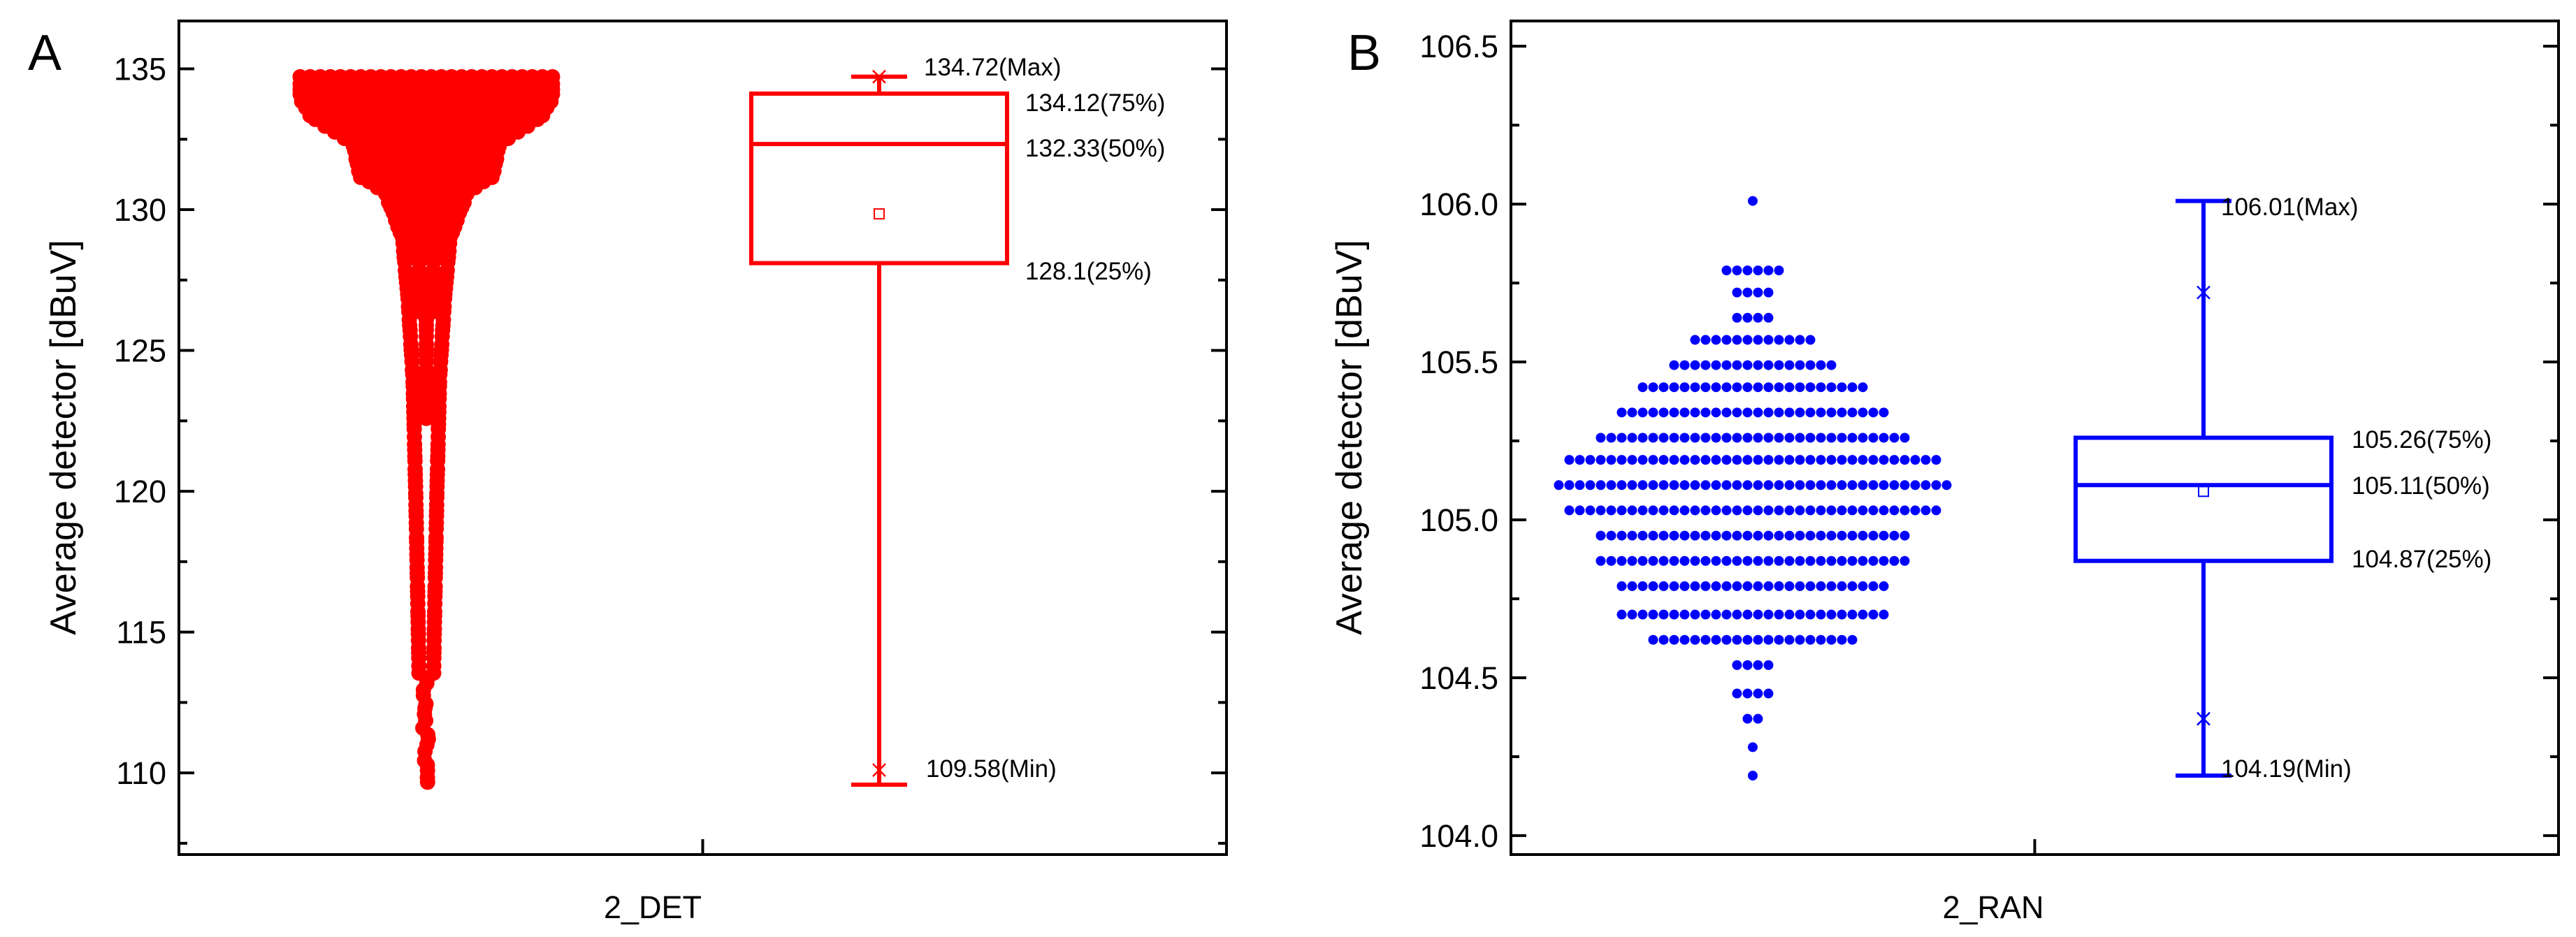 Image resolution: width=2576 pixels, height=937 pixels. I want to click on panel-b-y-tick-label: 105.5, so click(1458, 362).